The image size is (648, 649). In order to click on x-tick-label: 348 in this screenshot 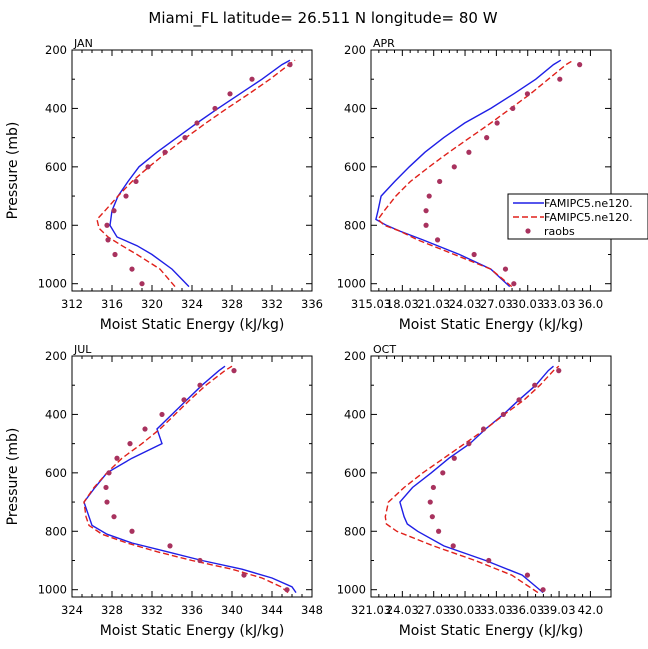, I will do `click(312, 610)`.